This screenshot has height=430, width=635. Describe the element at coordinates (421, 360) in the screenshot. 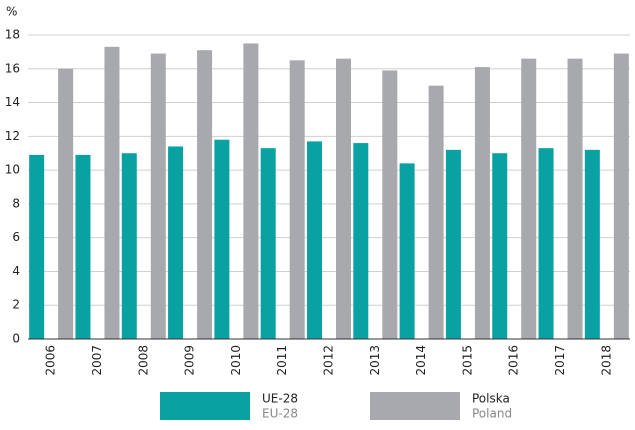

I see `x-tick-label: 2014` at that location.